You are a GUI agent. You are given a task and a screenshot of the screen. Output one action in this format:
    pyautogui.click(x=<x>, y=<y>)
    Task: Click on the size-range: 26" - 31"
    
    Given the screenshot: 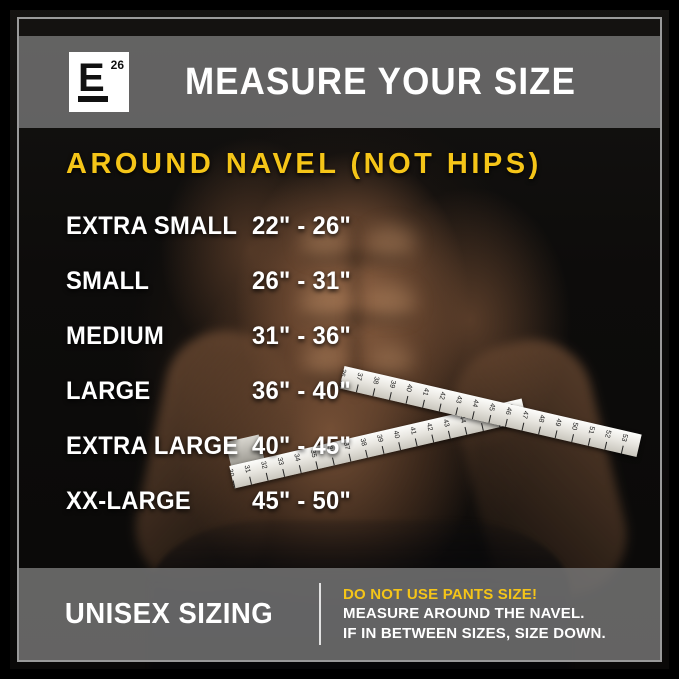 What is the action you would take?
    pyautogui.click(x=302, y=281)
    